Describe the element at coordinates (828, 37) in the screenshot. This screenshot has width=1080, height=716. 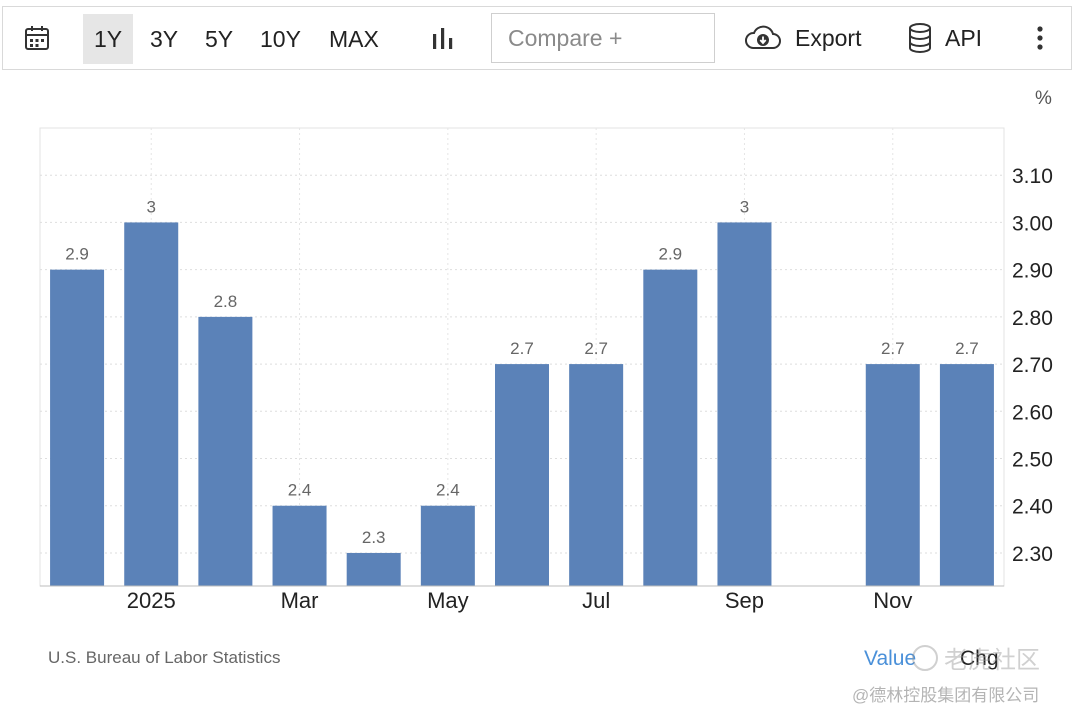
I see `export-label: Export` at that location.